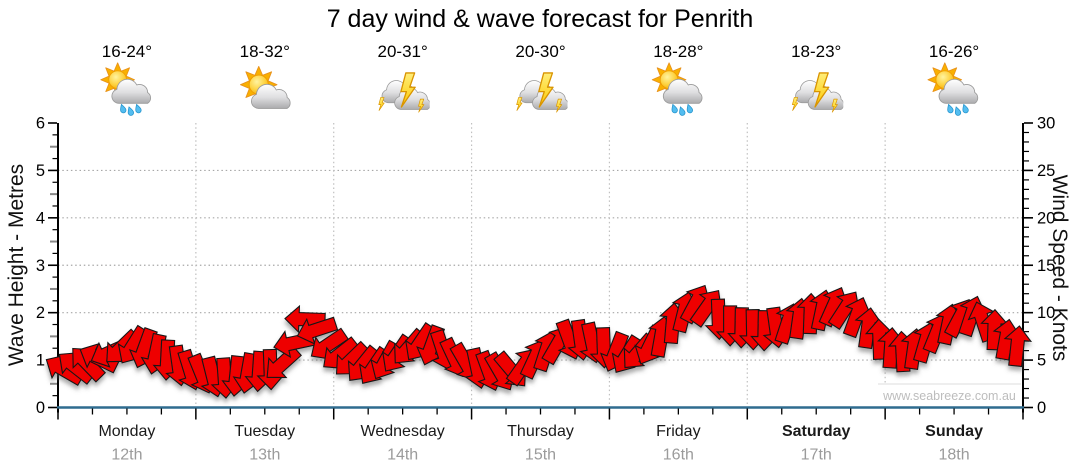 The width and height of the screenshot is (1080, 475). Describe the element at coordinates (954, 455) in the screenshot. I see `date-label: 18th` at that location.